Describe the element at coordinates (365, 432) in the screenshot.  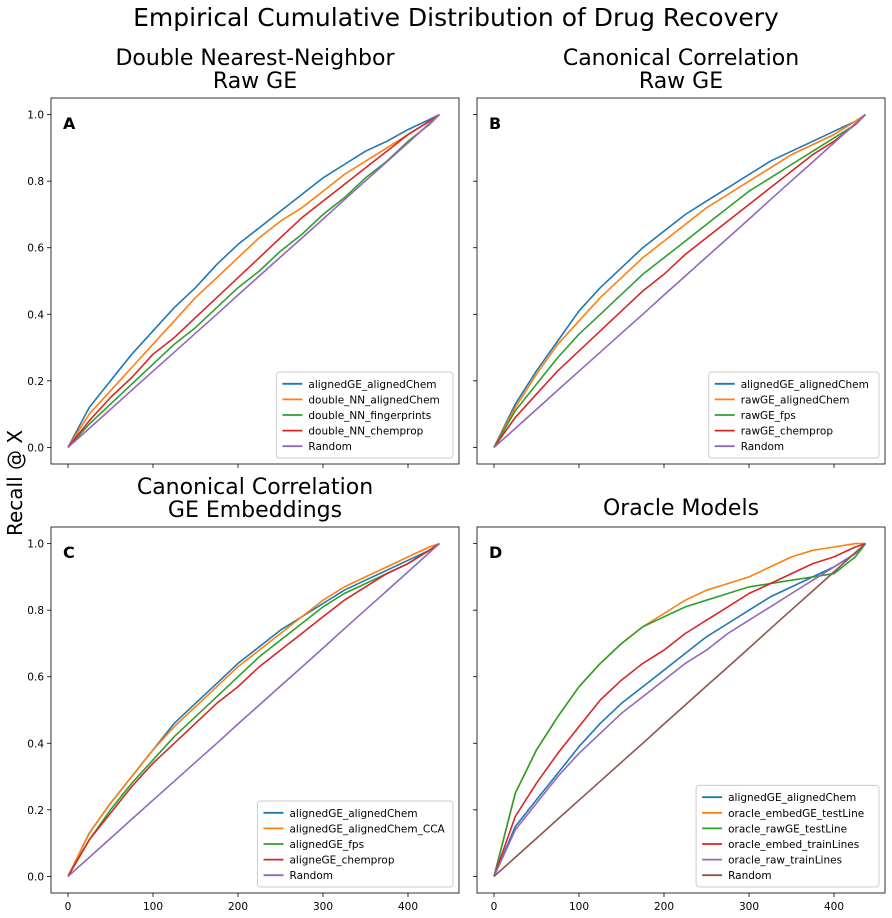
I see `legend-label: double_NN_chemprop` at that location.